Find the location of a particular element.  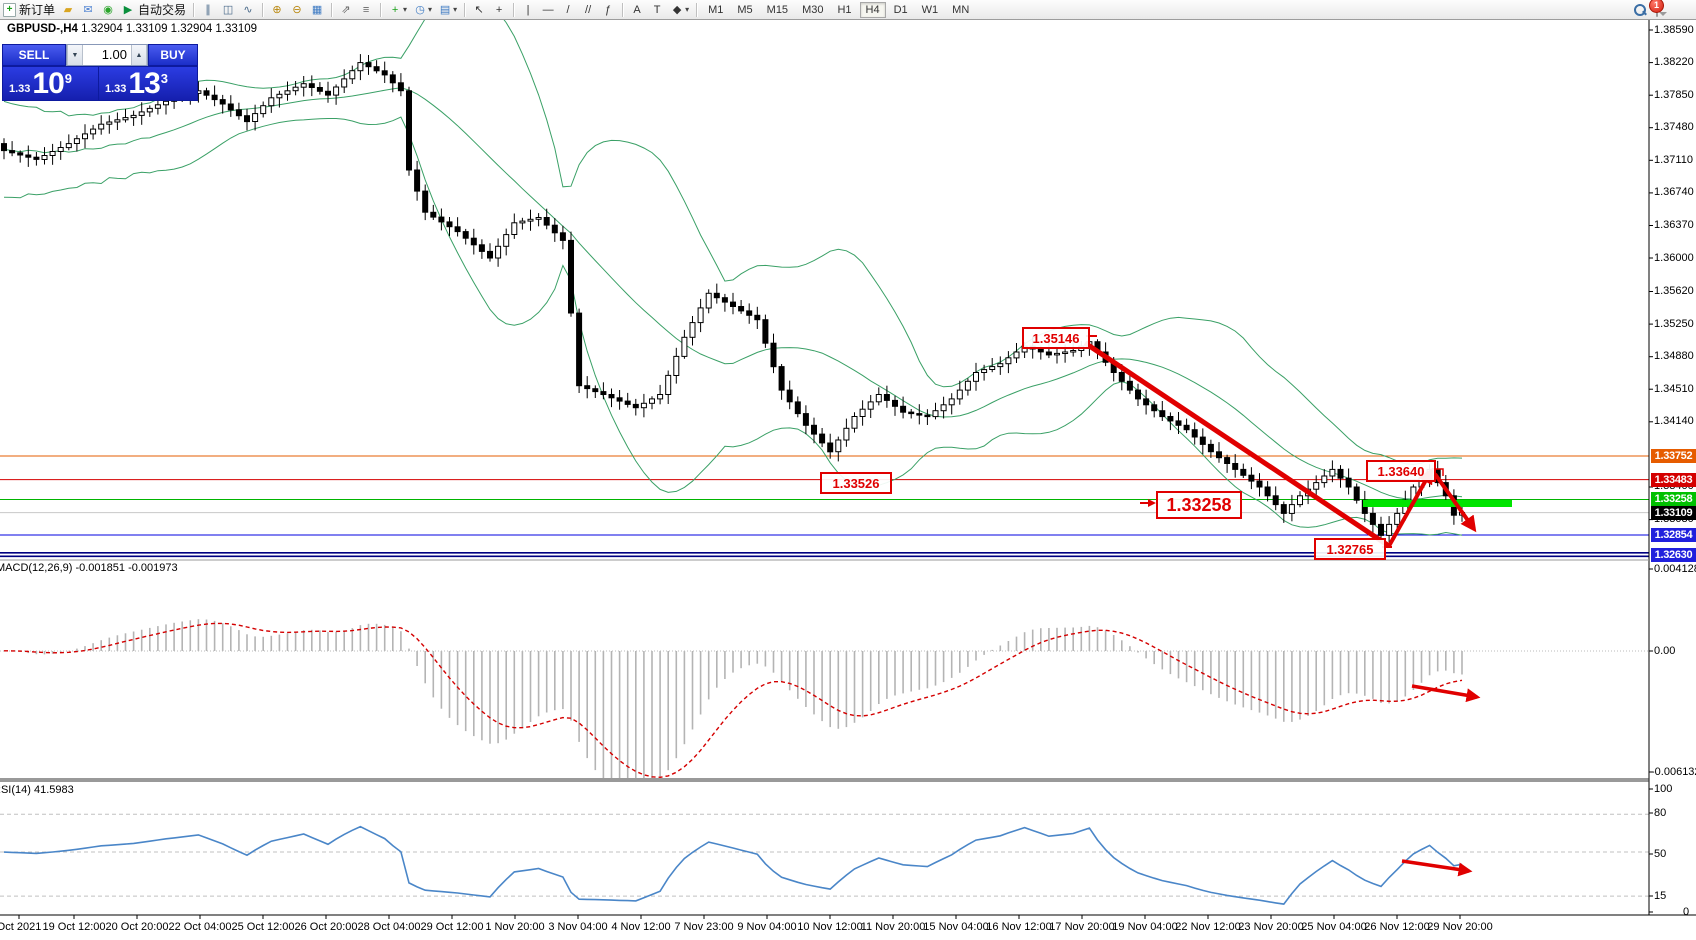

fibonacci-button: ƒ is located at coordinates (608, 9).